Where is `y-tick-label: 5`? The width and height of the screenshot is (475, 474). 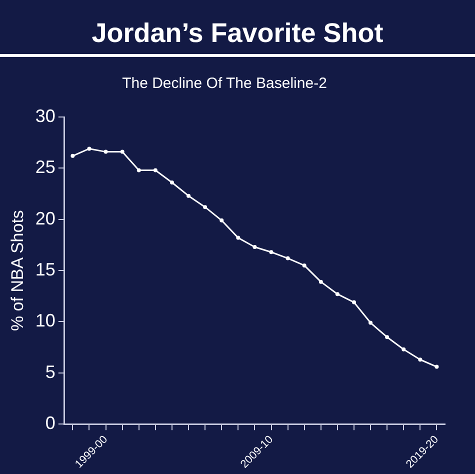 y-tick-label: 5 is located at coordinates (50, 372).